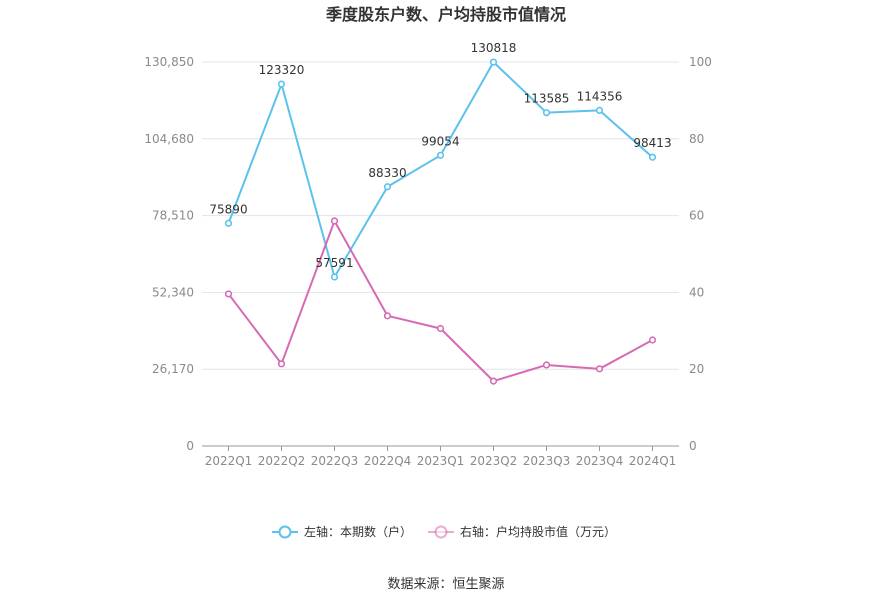 This screenshot has width=893, height=603. What do you see at coordinates (388, 461) in the screenshot?
I see `x-tick-label: 2022Q4` at bounding box center [388, 461].